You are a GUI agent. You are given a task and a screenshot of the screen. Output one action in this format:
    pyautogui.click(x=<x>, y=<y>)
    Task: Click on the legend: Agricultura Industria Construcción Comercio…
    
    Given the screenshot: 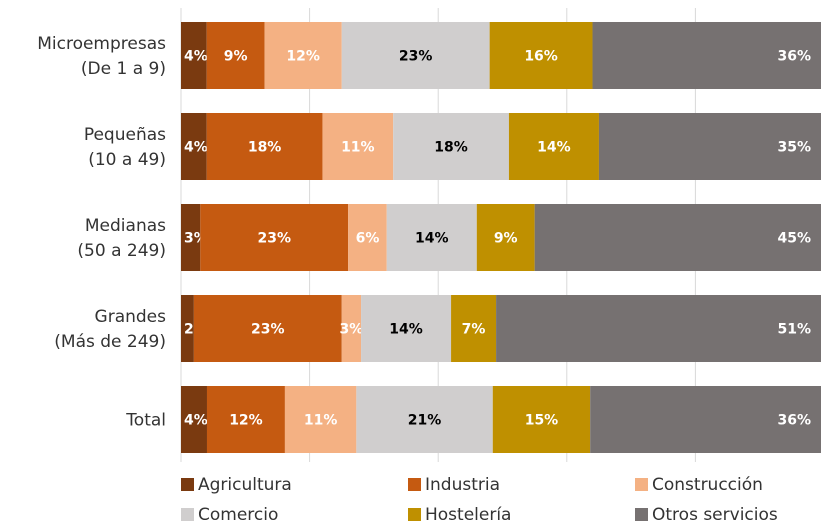 What is the action you would take?
    pyautogui.click(x=479, y=500)
    